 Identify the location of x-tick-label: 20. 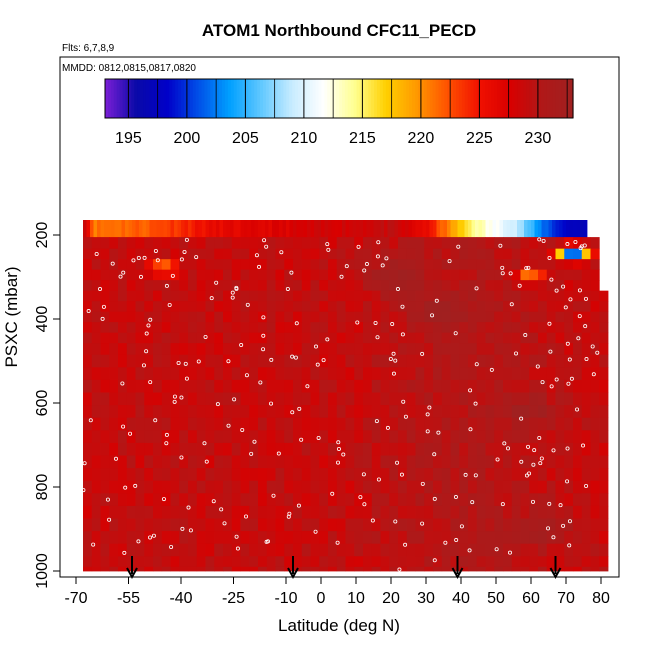
(391, 598).